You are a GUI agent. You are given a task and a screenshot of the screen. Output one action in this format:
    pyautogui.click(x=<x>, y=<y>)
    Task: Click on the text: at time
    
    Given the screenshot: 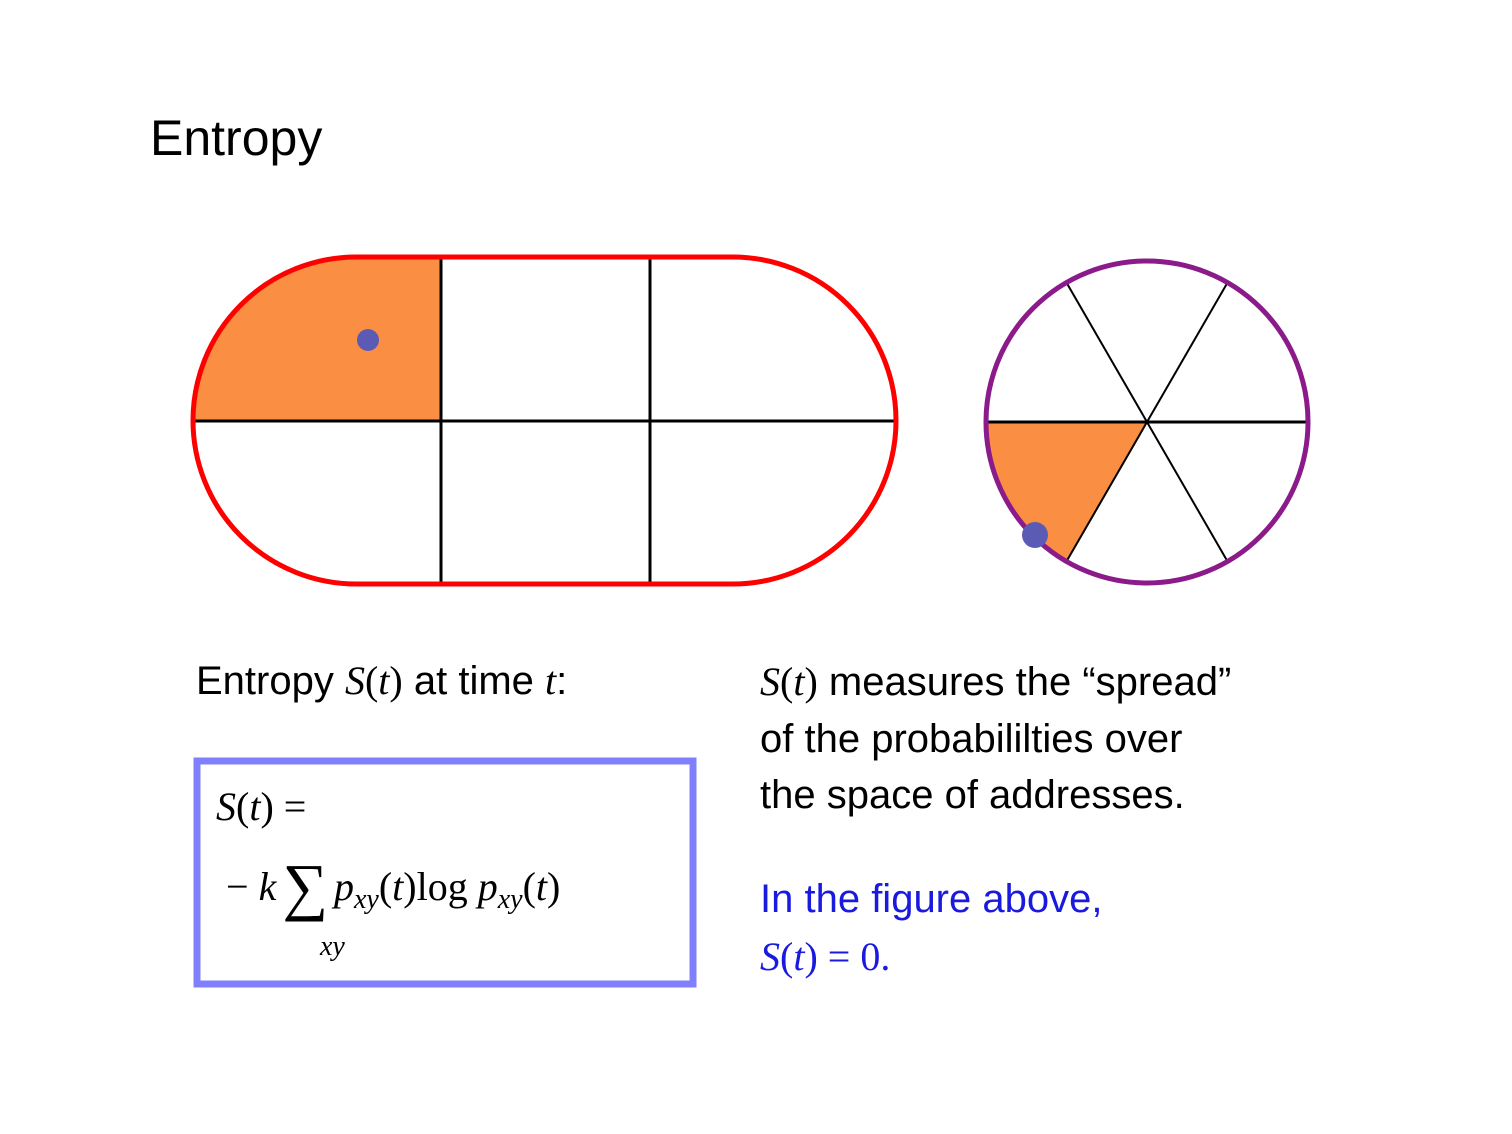 What is the action you would take?
    pyautogui.click(x=474, y=681)
    